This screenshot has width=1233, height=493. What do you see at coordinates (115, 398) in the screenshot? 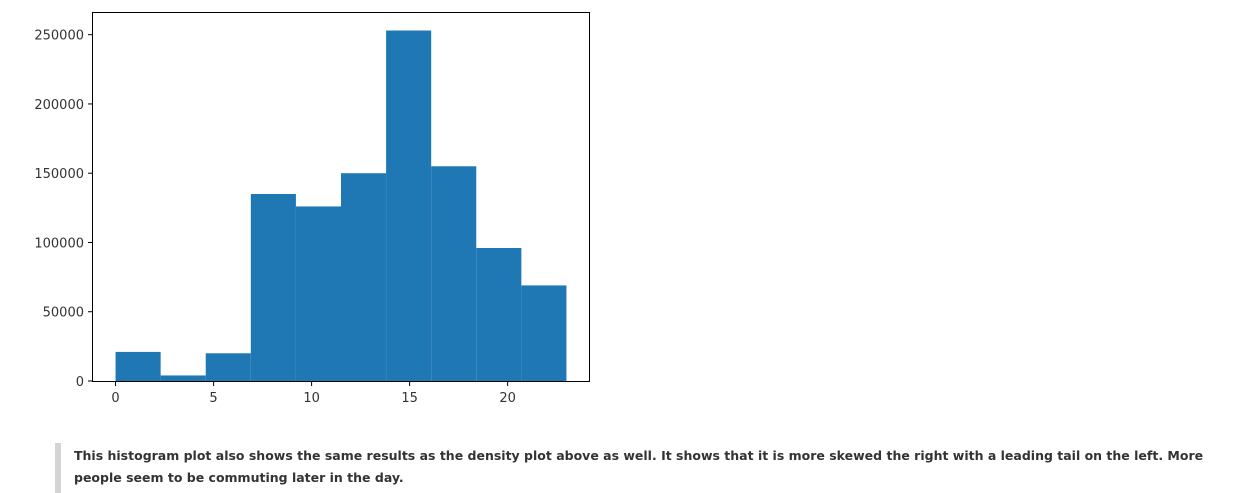
I see `x-tick-label: 0` at bounding box center [115, 398].